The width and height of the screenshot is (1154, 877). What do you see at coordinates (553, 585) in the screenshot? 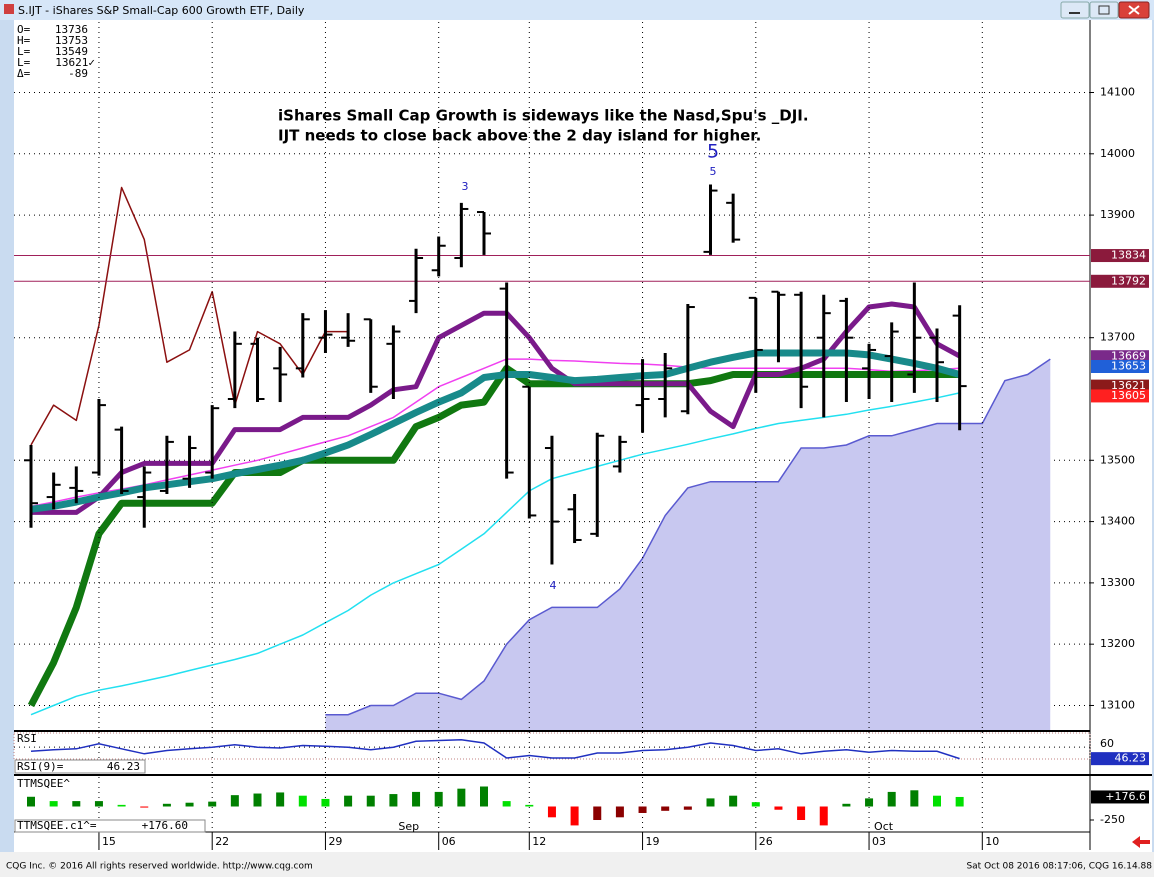
I see `wave-label: 4` at bounding box center [553, 585].